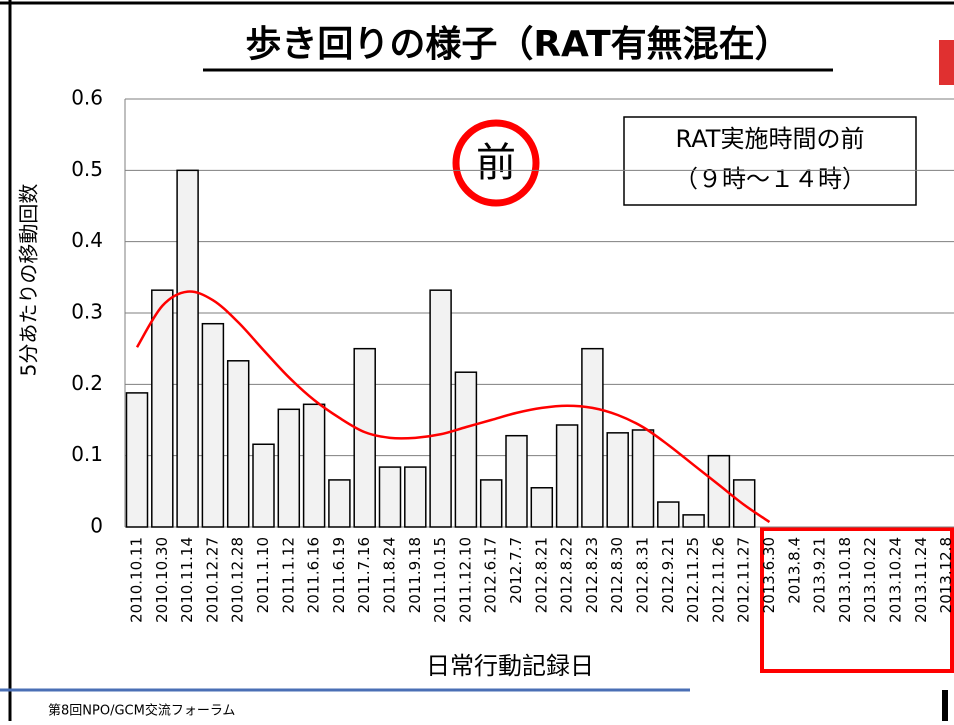 The image size is (954, 725). I want to click on annotation: 前, so click(496, 163).